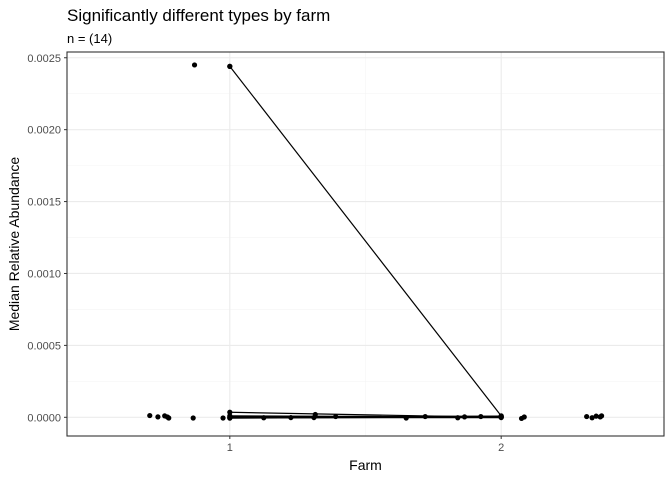 The height and width of the screenshot is (480, 672). Describe the element at coordinates (365, 465) in the screenshot. I see `x-axis-label: Farm` at that location.